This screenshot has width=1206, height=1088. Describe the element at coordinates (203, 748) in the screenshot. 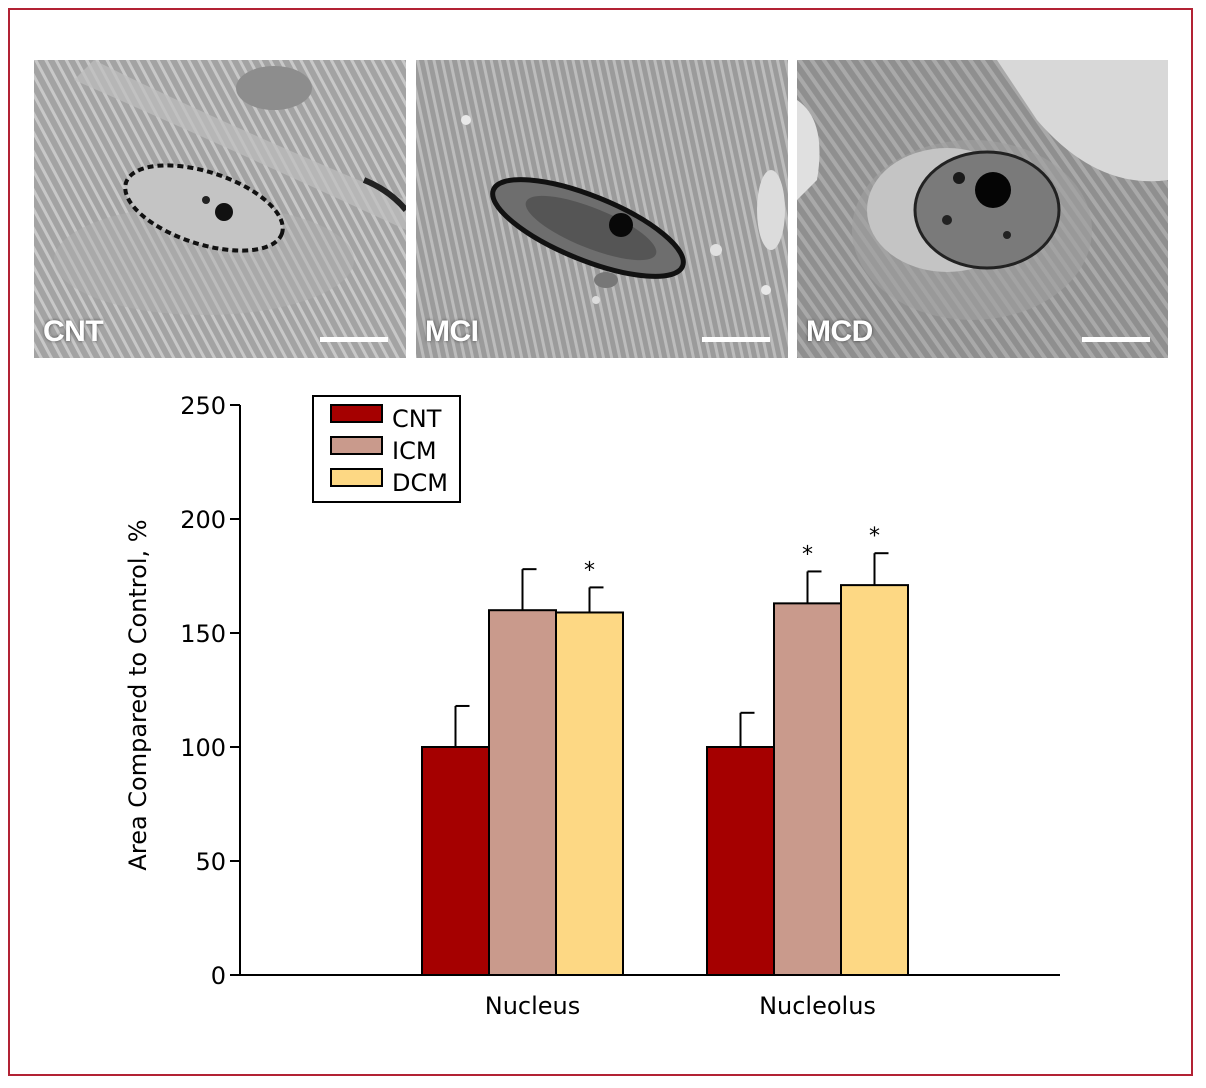

I see `y-tick-label: 100` at that location.